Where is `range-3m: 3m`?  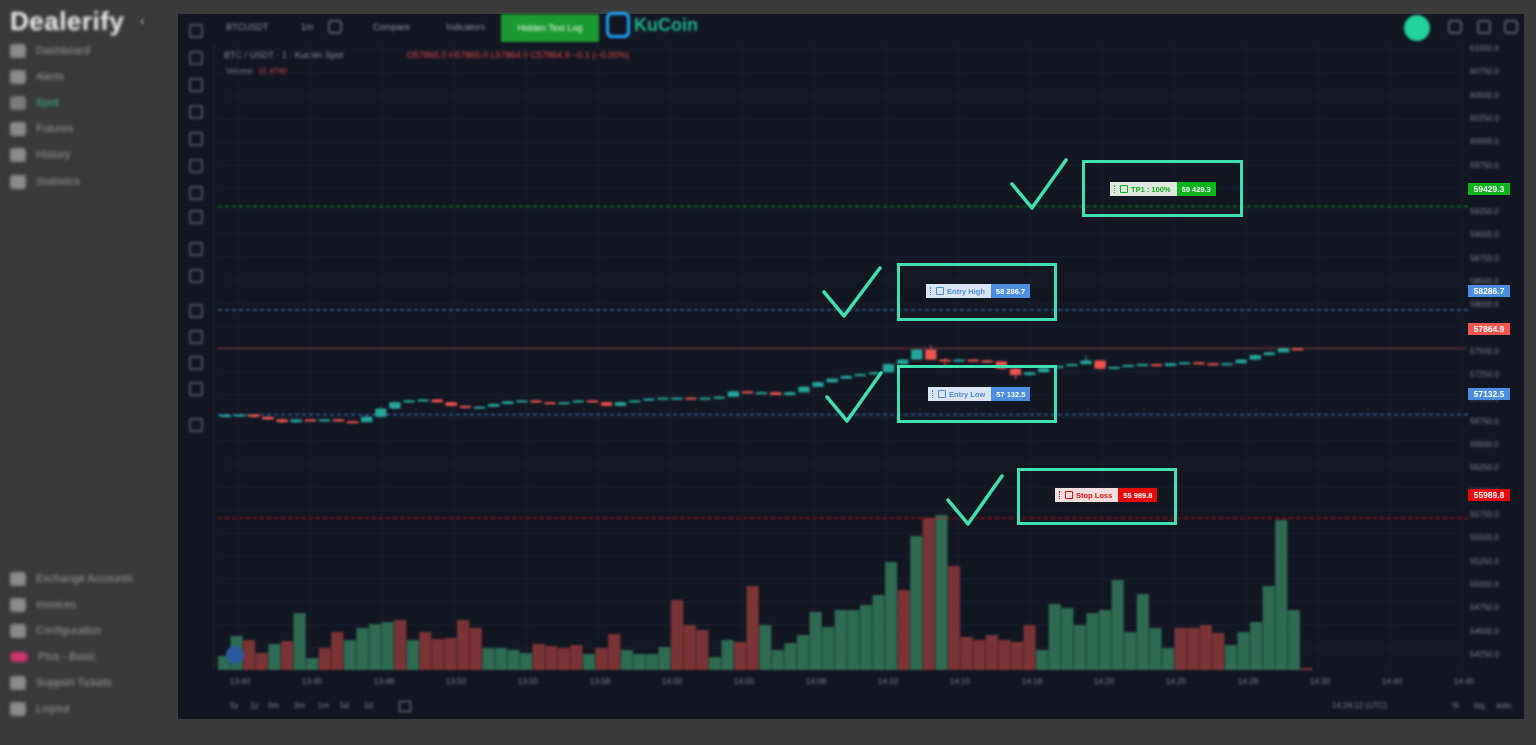
range-3m: 3m is located at coordinates (300, 705).